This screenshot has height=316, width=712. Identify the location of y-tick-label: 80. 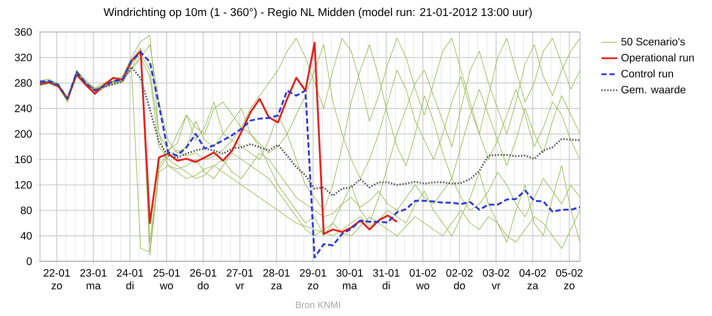
(26, 210).